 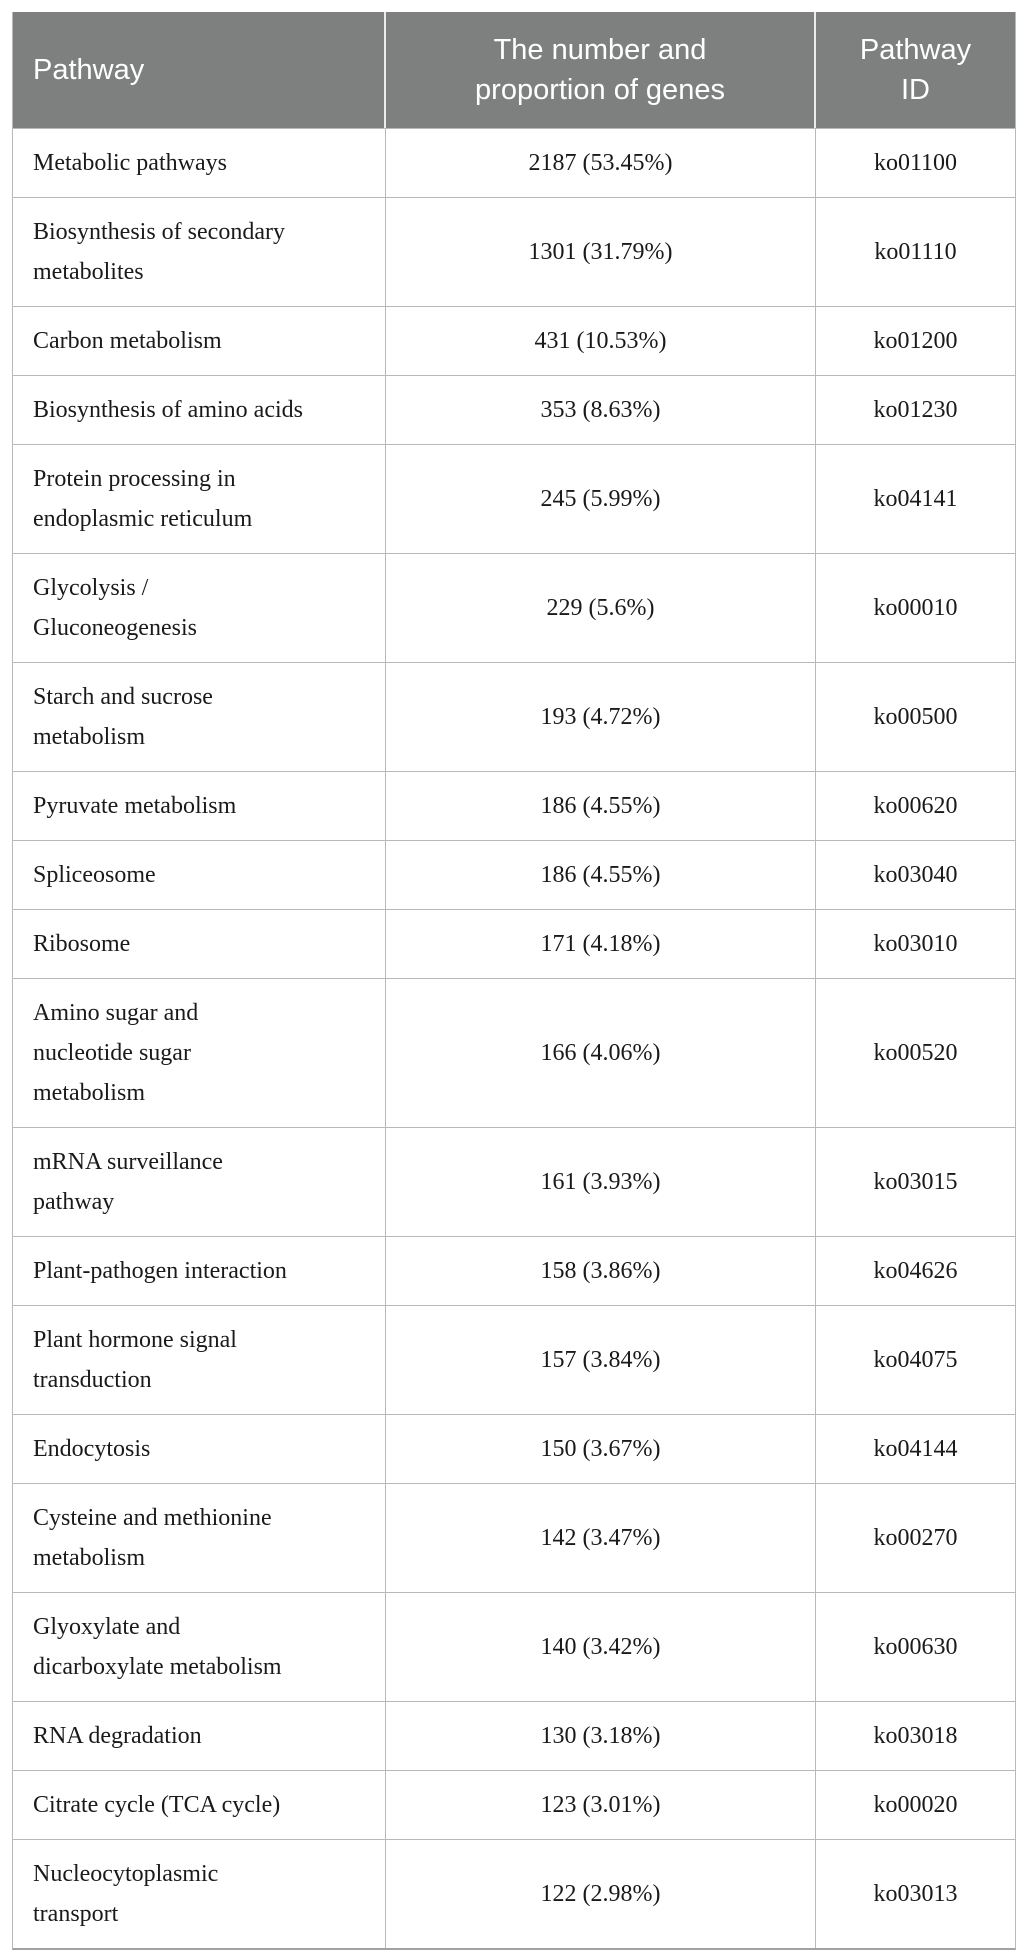 I want to click on gene-count-cell: 2187 (53.45%), so click(x=601, y=162).